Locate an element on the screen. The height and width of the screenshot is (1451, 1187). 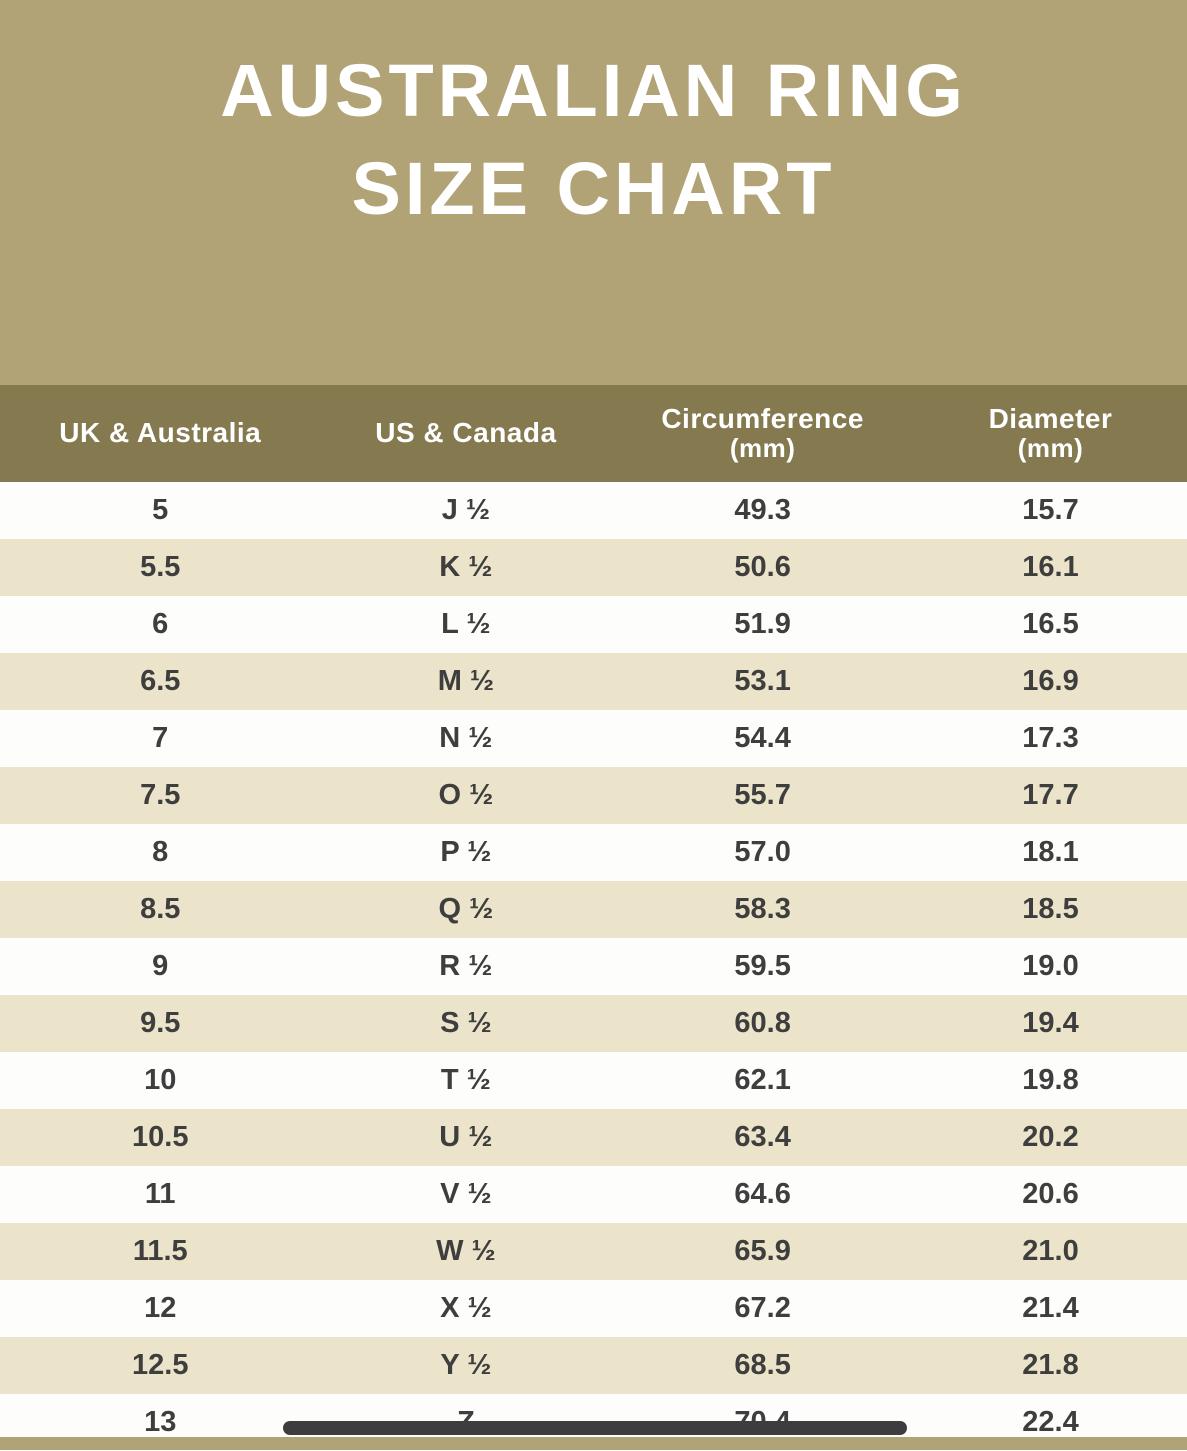
cell-us-canada: U ½ is located at coordinates (466, 1137).